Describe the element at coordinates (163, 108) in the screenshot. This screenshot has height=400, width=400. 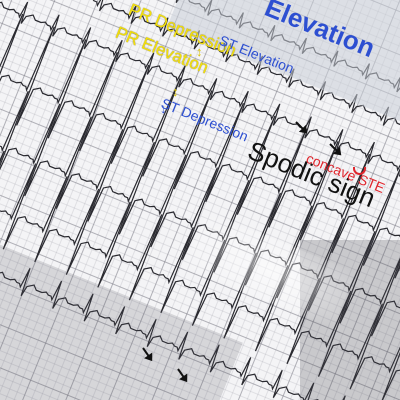
I see `down-arrow-icon: ↓` at that location.